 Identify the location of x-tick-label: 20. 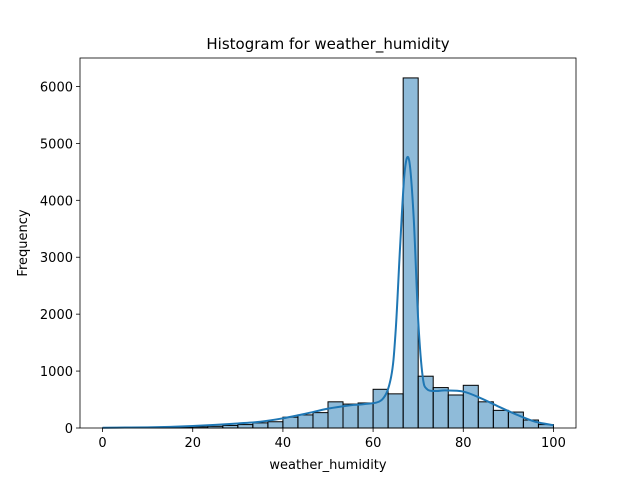
(192, 443).